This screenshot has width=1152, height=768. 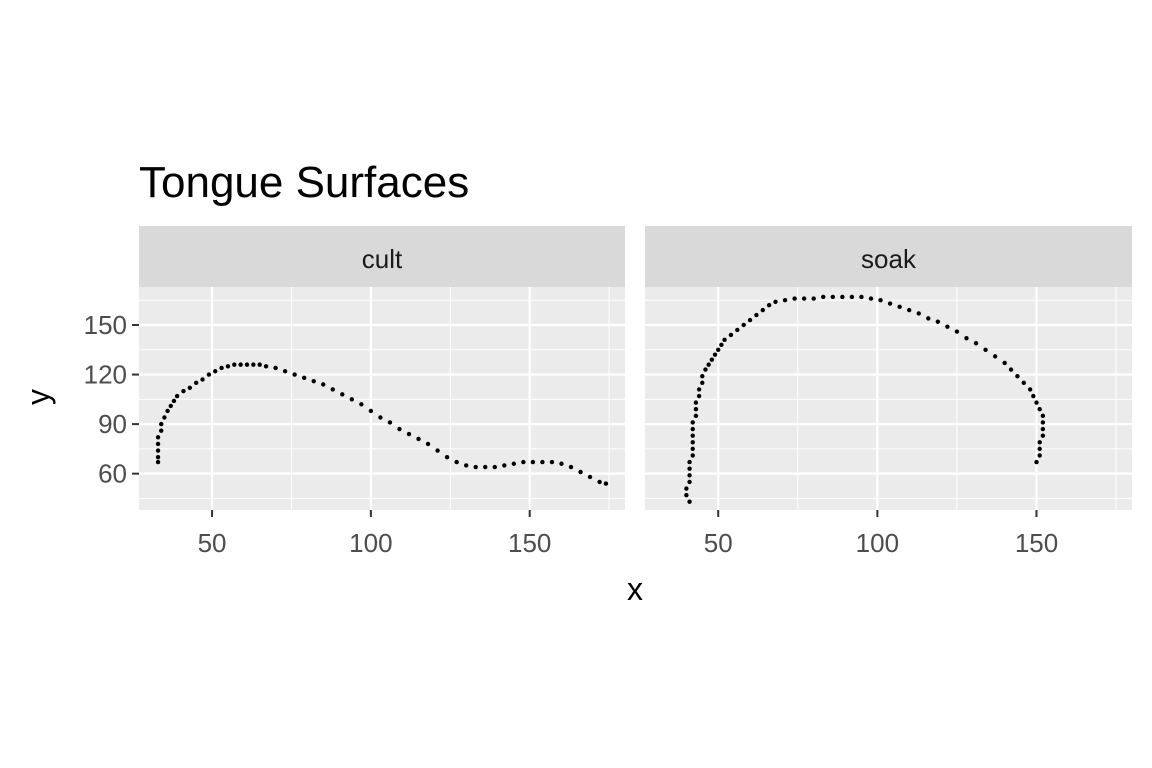 What do you see at coordinates (889, 259) in the screenshot?
I see `facet-strip-label: soak` at bounding box center [889, 259].